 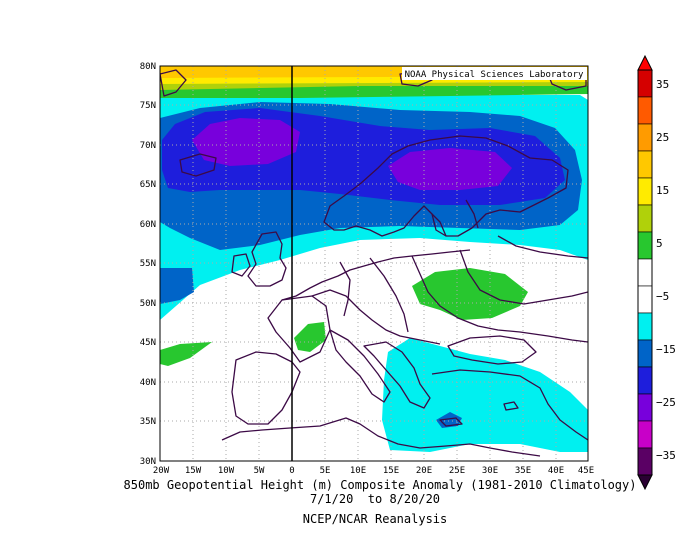 What do you see at coordinates (375, 499) in the screenshot?
I see `caption-date-range: 7/1/20 to 8/20/20` at bounding box center [375, 499].